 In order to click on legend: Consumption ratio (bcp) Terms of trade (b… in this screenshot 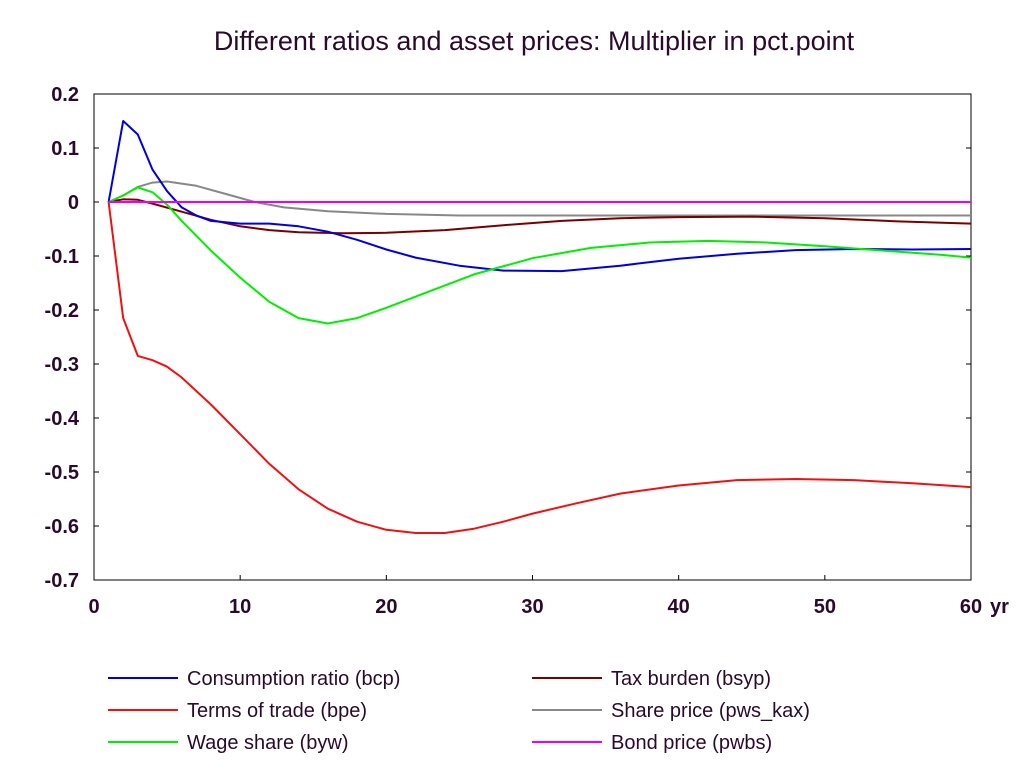, I will do `click(459, 711)`.